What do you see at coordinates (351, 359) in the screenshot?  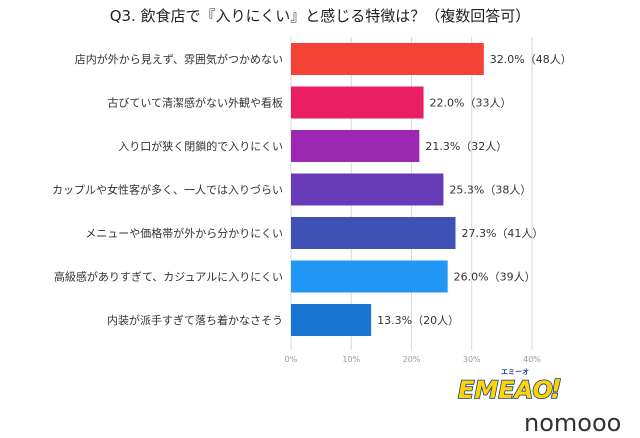 I see `x-tick-label: 10%` at bounding box center [351, 359].